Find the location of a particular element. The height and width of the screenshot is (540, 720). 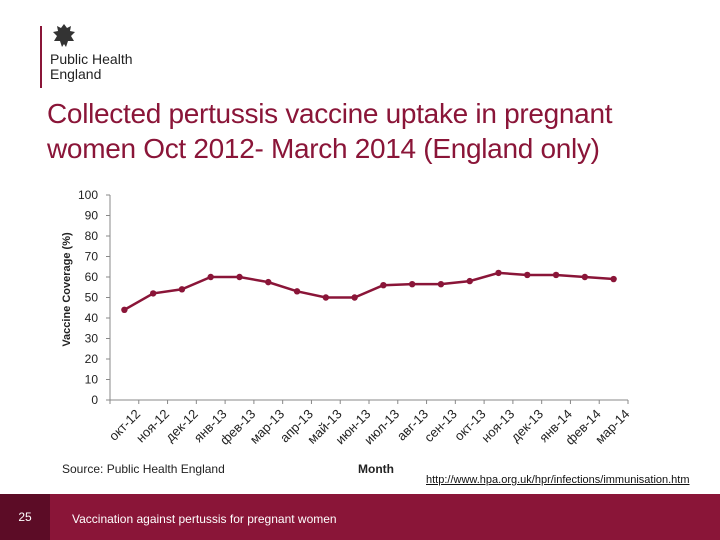

y-tick-label: 60 is located at coordinates (92, 277).